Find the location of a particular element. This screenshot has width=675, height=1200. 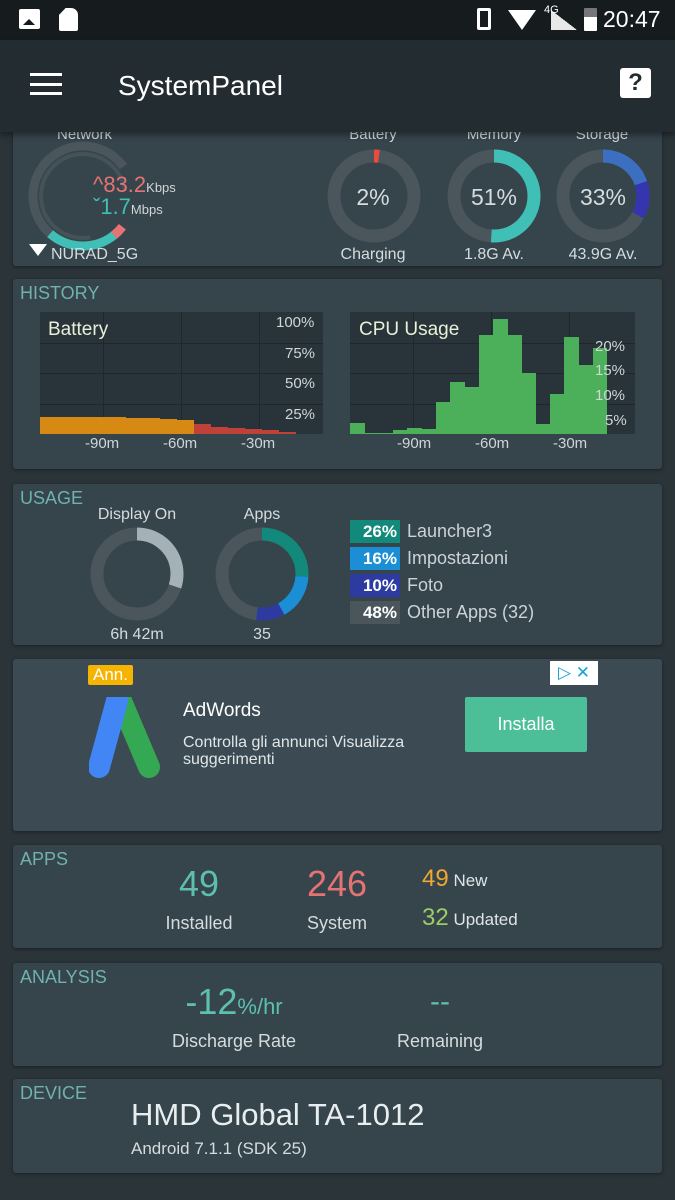

adwords-logo is located at coordinates (124, 737).